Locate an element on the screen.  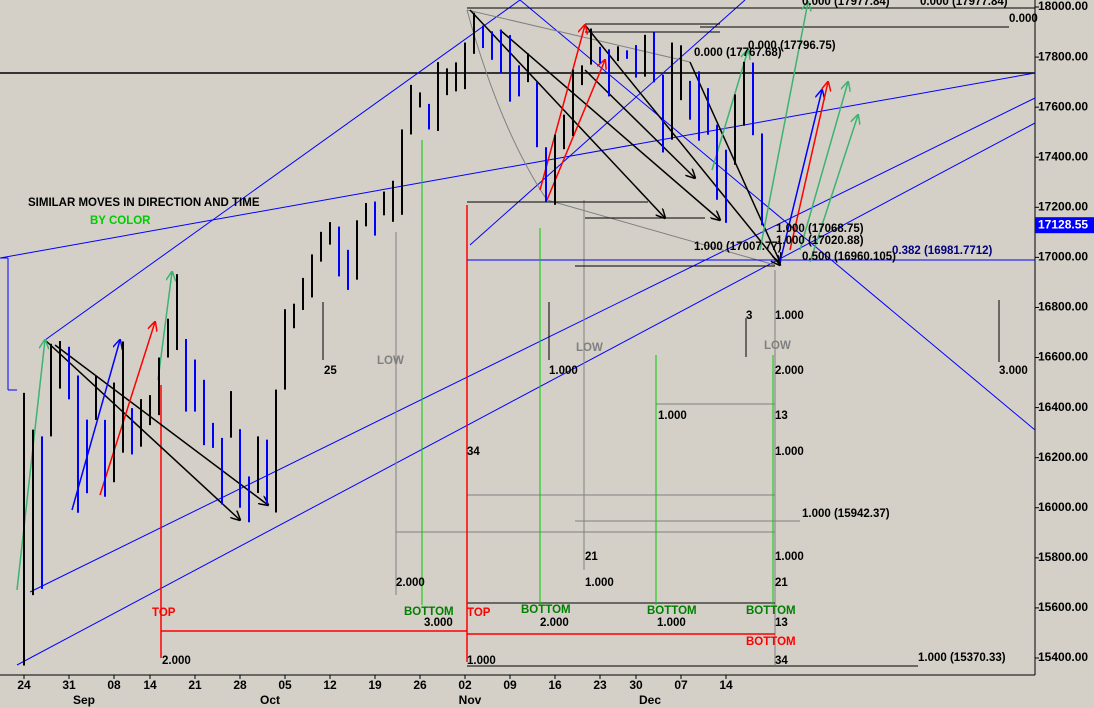
x-tick-label: 12 is located at coordinates (330, 685).